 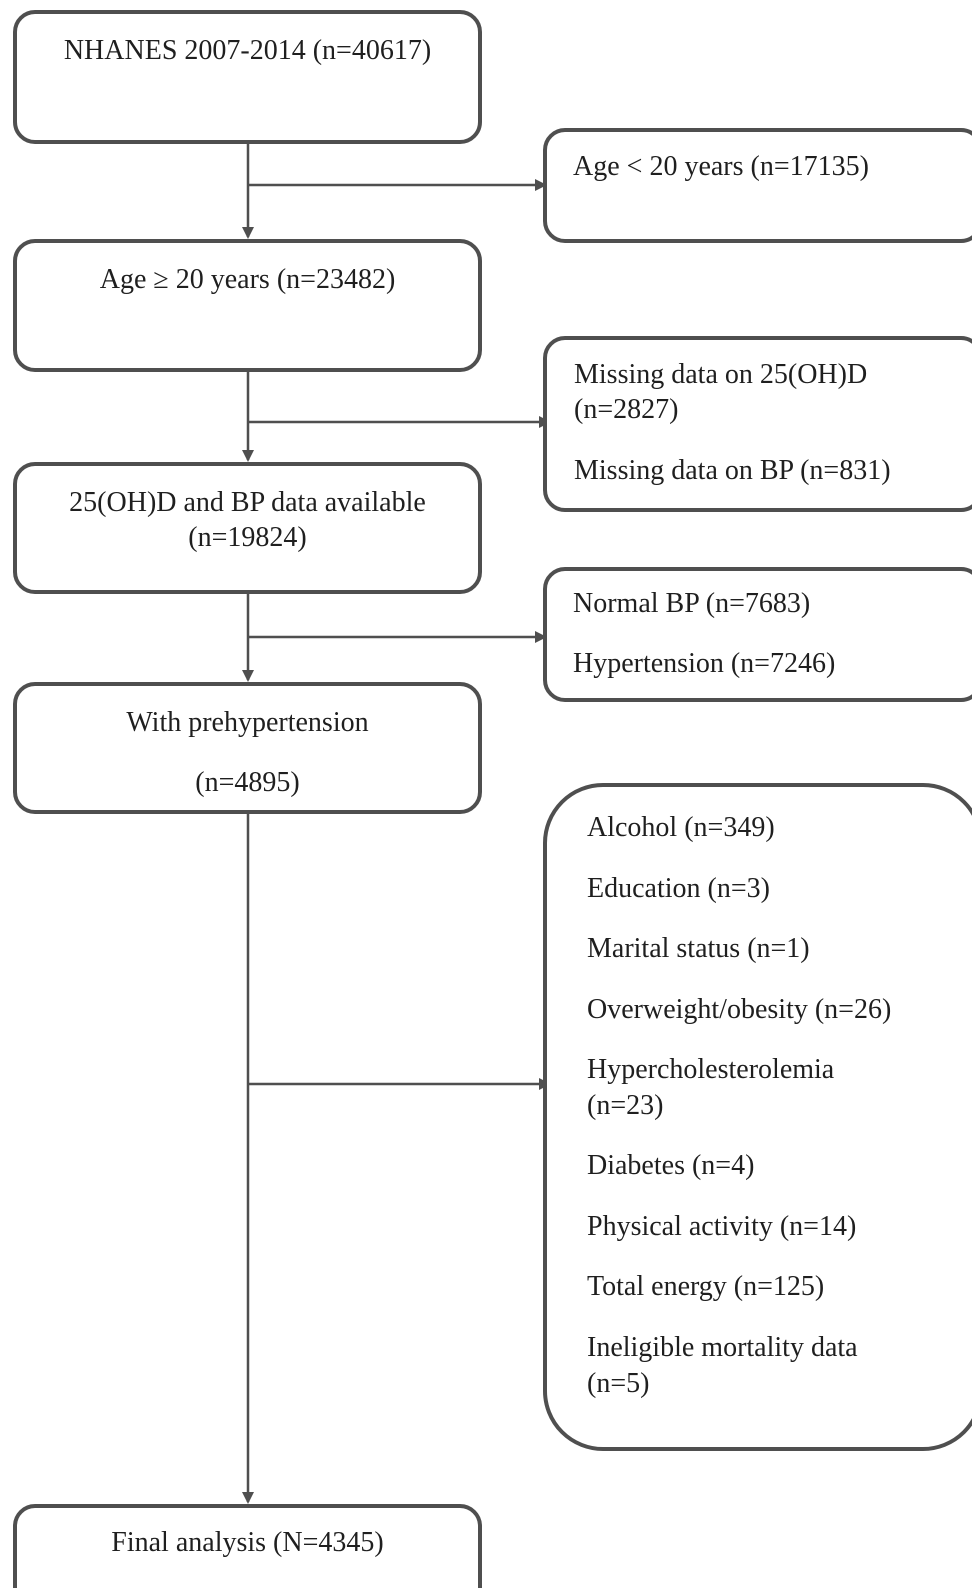 What do you see at coordinates (721, 374) in the screenshot?
I see `missing-25ohd-label-line1: Missing data on 25(OH)D` at bounding box center [721, 374].